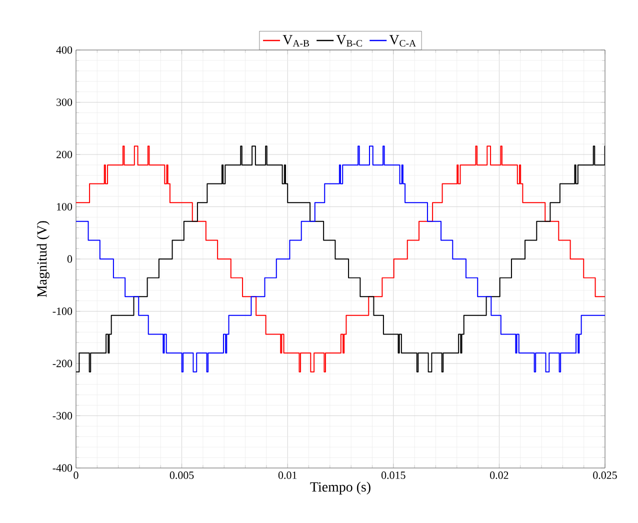 Image resolution: width=638 pixels, height=523 pixels. I want to click on x-tick-label: 0.02, so click(499, 475).